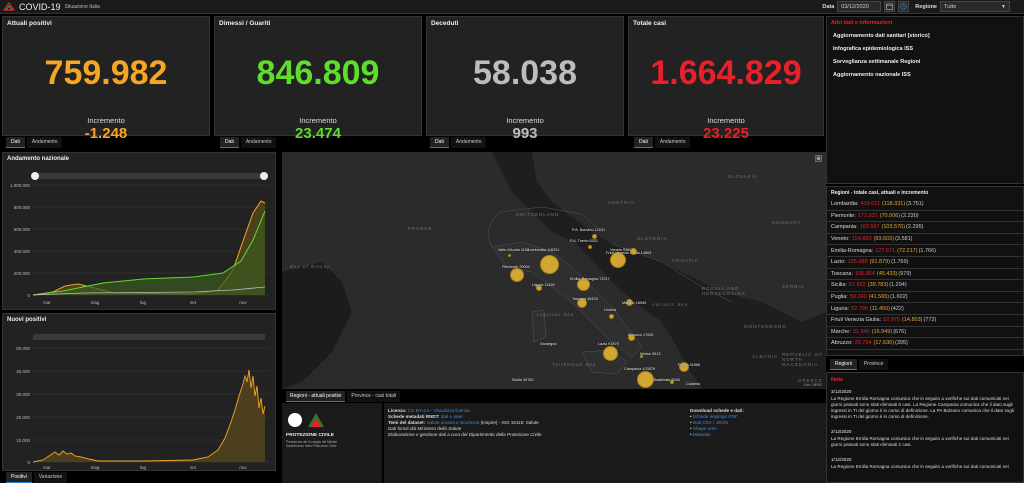 The height and width of the screenshot is (483, 1024). I want to click on calendar-button, so click(890, 6).